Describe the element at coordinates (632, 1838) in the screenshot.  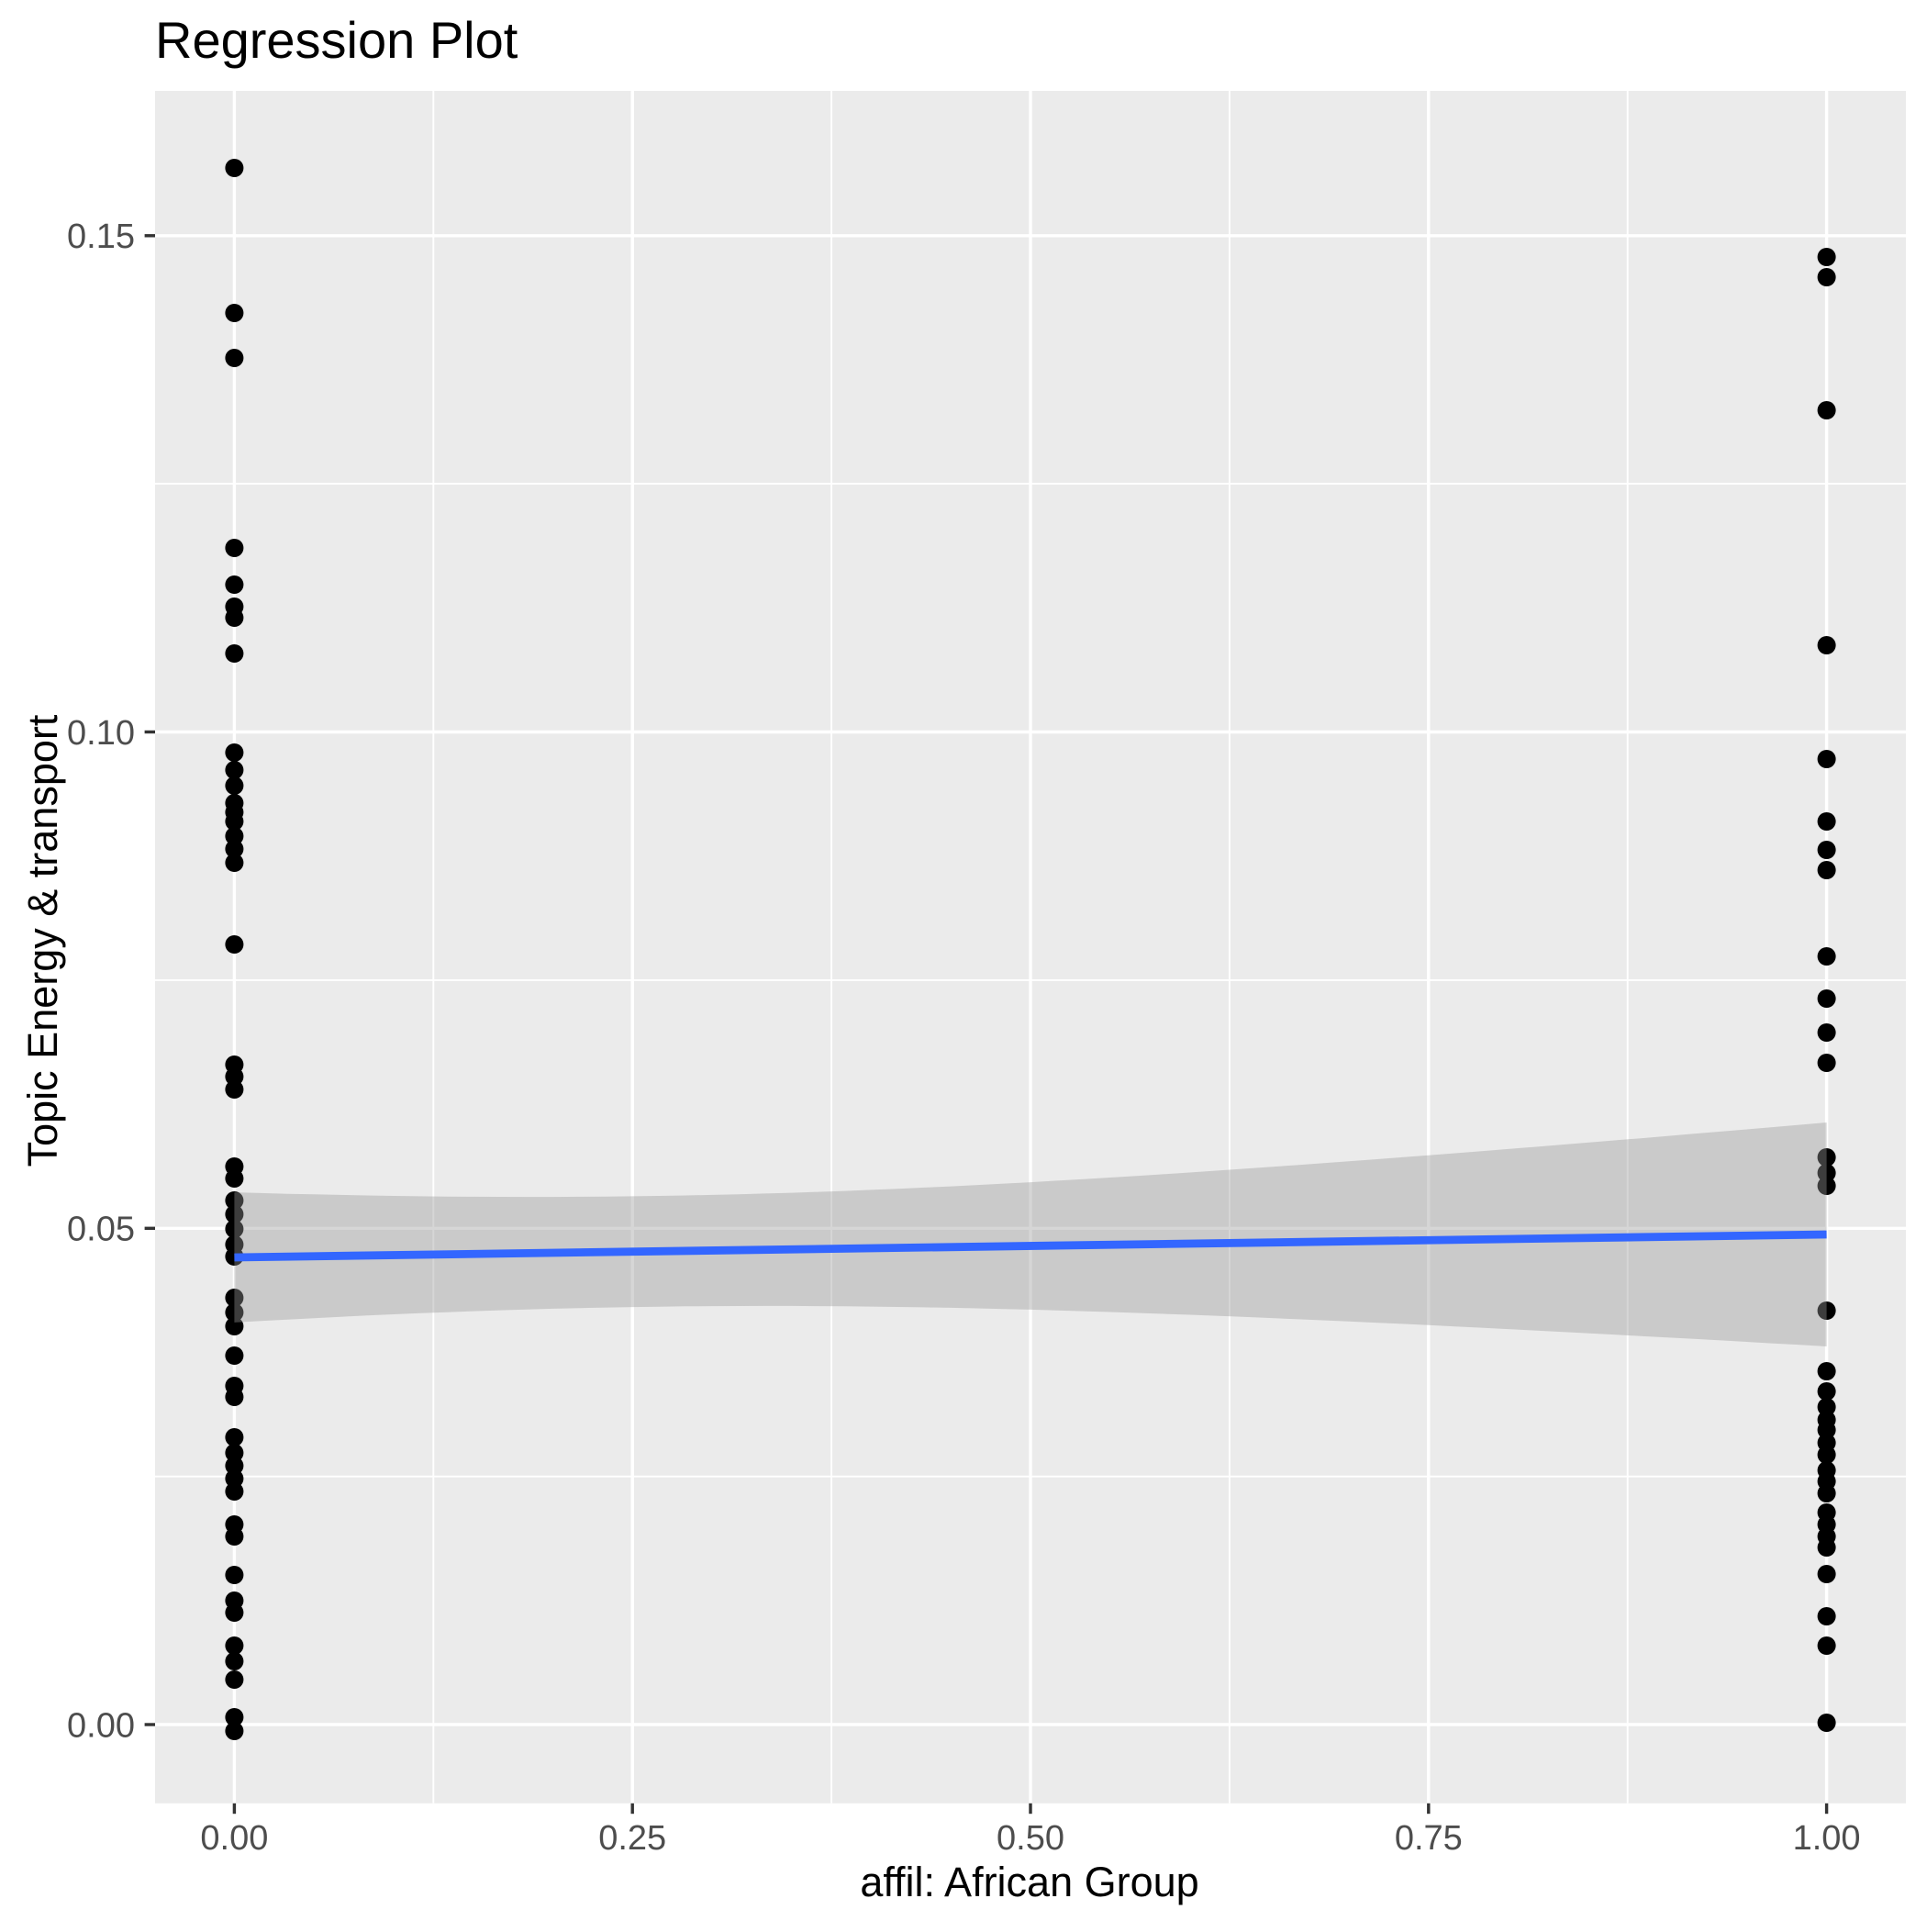
I see `svg-text: 0.25` at that location.